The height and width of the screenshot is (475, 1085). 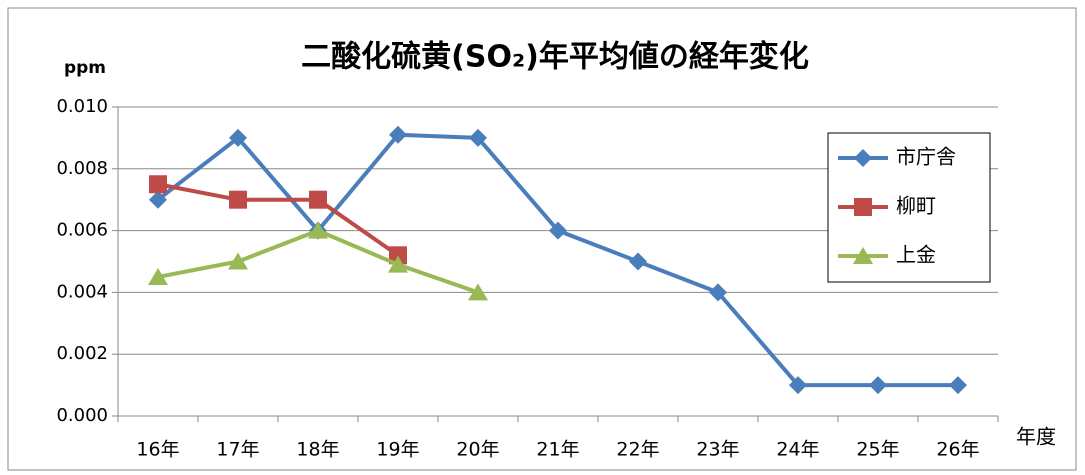 What do you see at coordinates (82, 291) in the screenshot?
I see `y-tick-label: 0.004` at bounding box center [82, 291].